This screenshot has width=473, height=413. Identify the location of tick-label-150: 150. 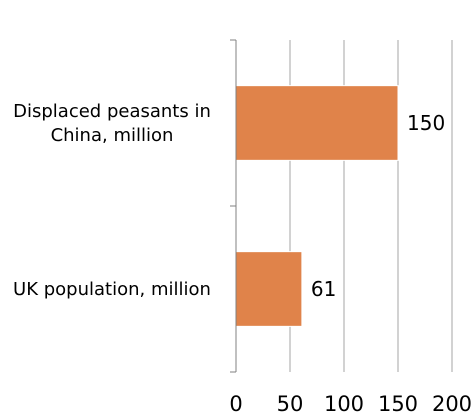
(398, 402).